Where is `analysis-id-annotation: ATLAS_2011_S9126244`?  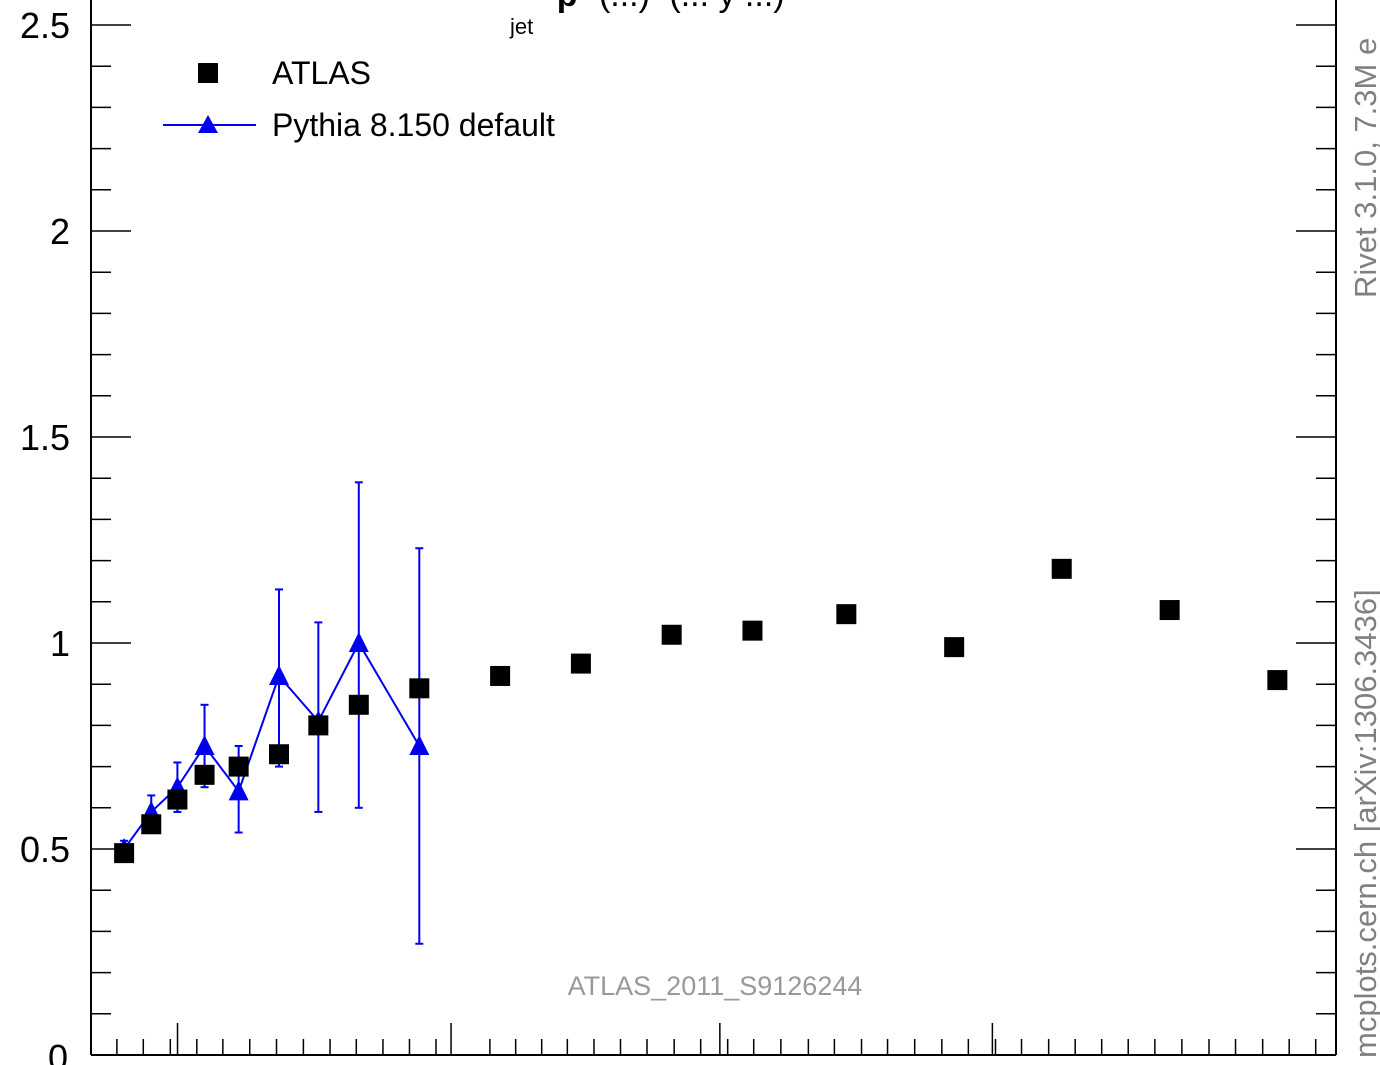 analysis-id-annotation: ATLAS_2011_S9126244 is located at coordinates (715, 986).